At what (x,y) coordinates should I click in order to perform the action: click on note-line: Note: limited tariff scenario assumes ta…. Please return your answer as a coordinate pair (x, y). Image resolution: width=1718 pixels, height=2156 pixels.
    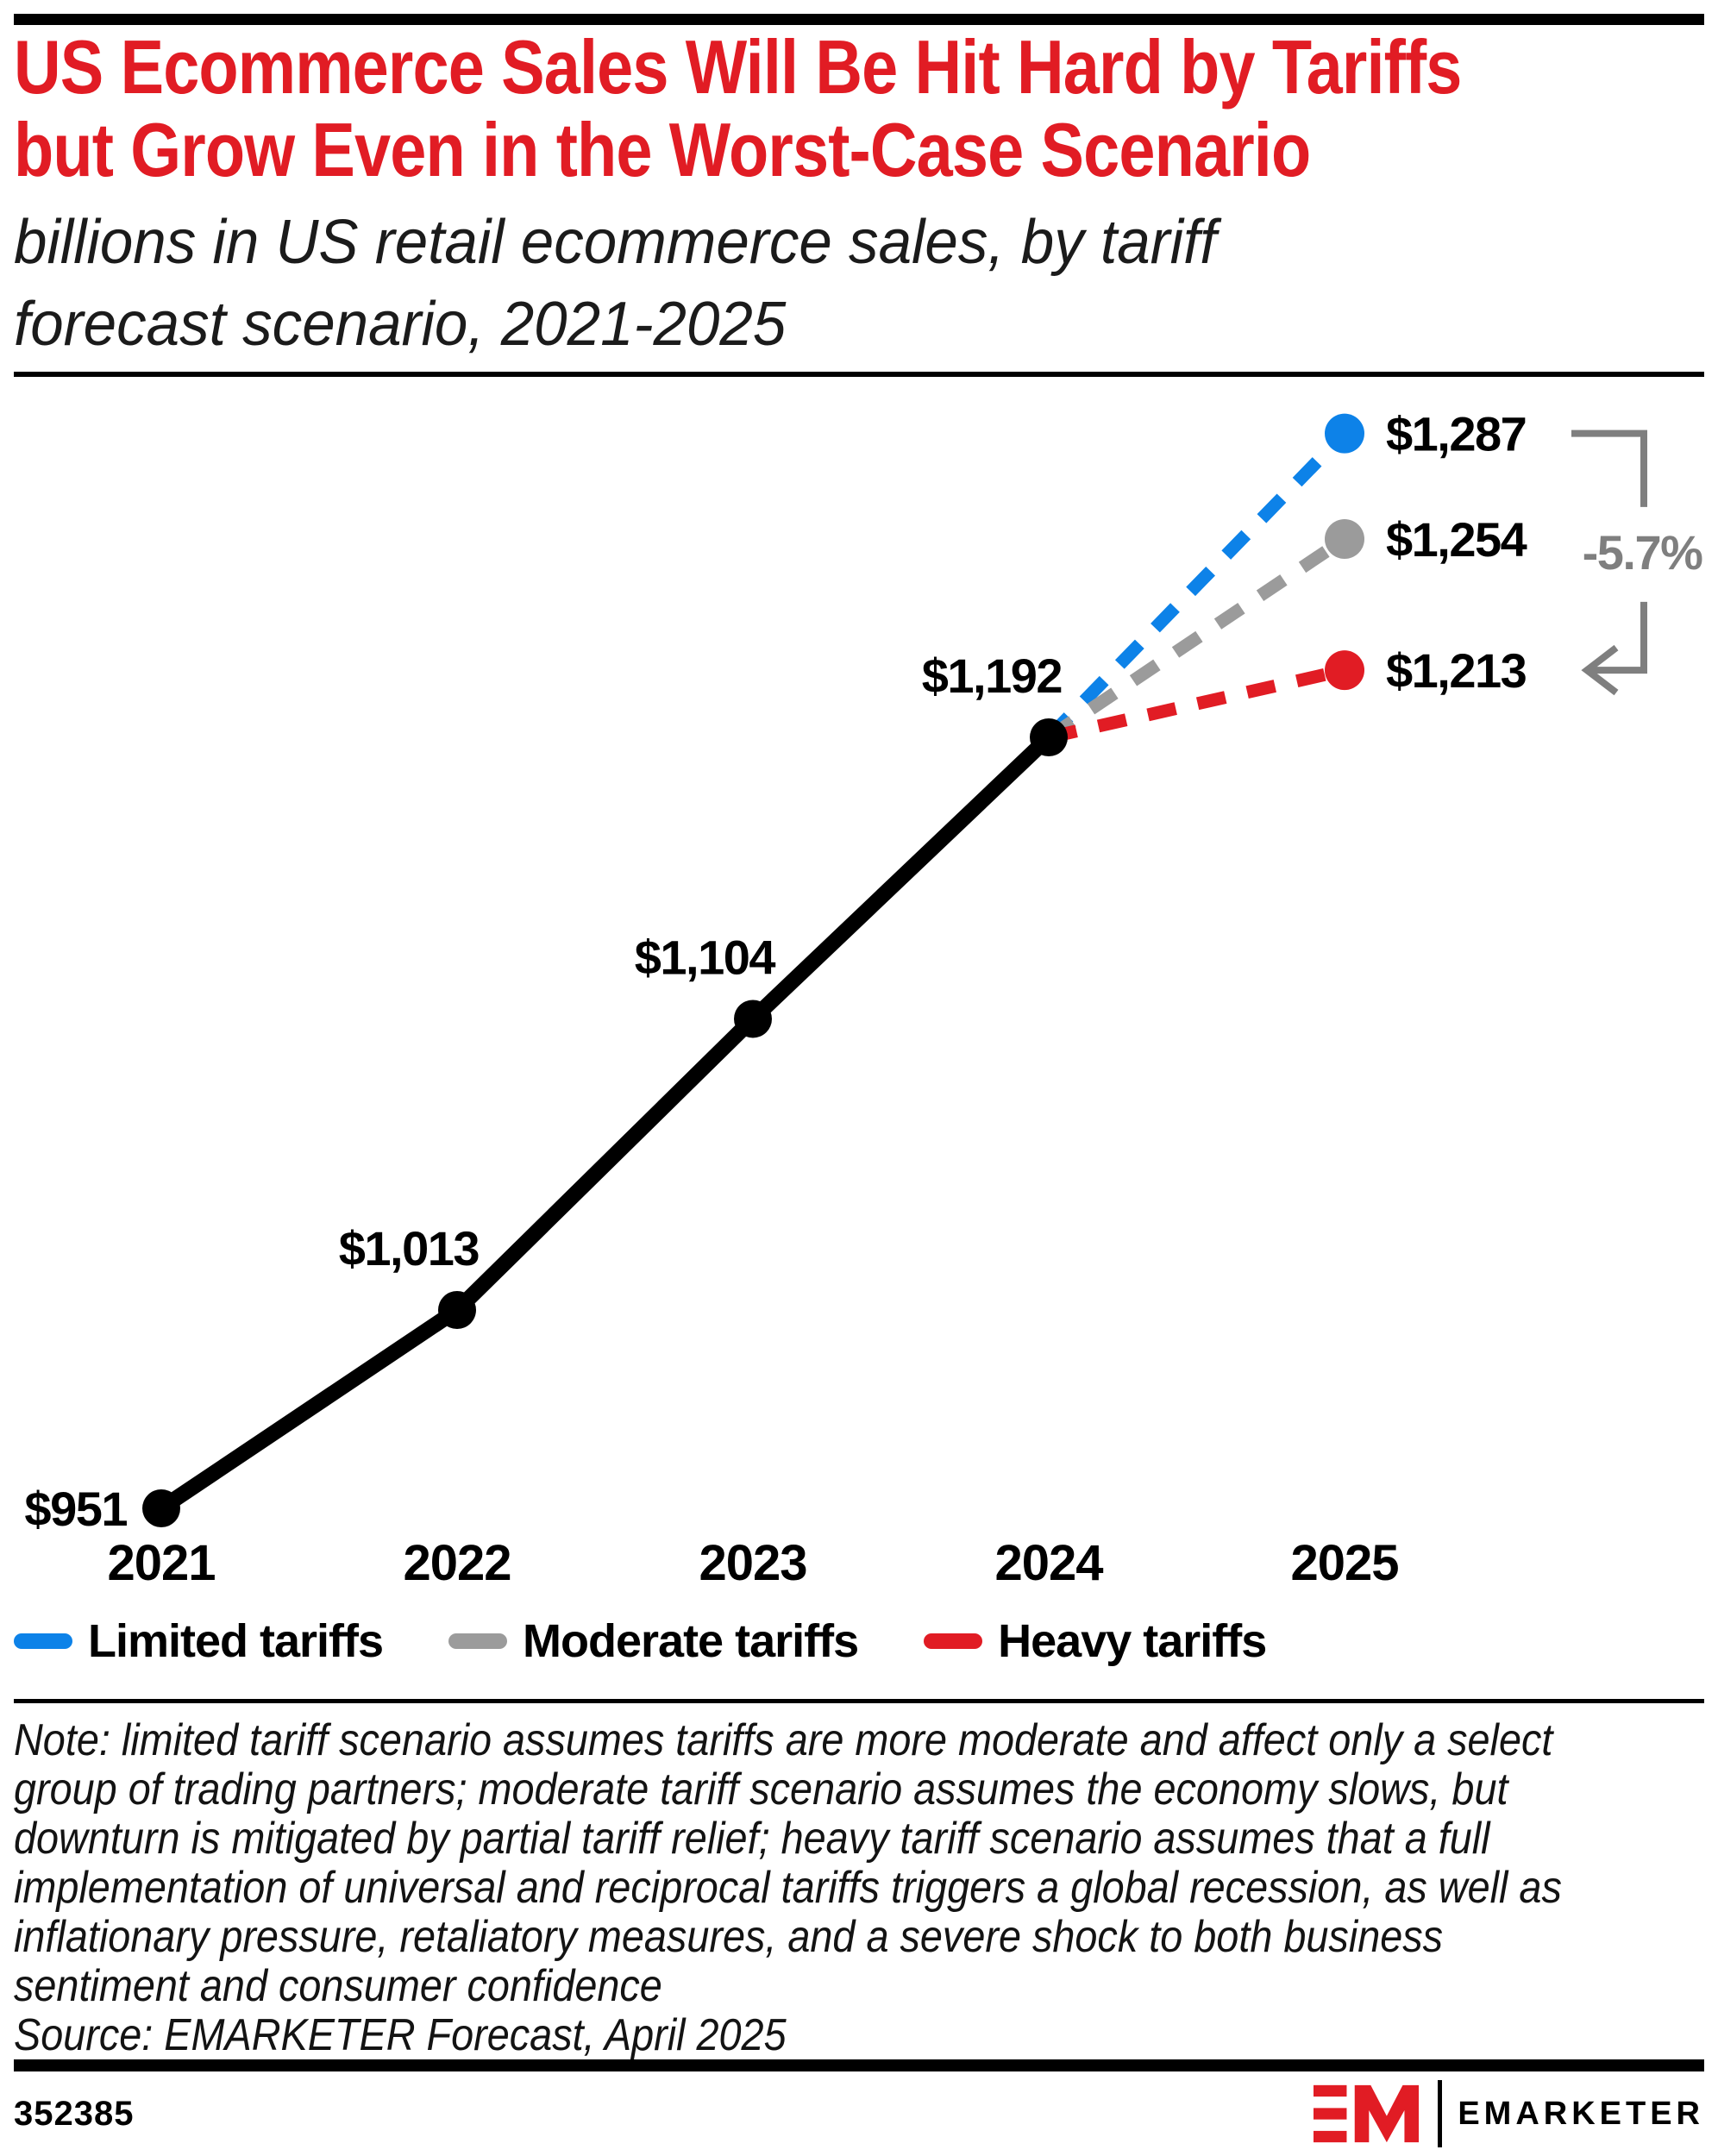
    Looking at the image, I should click on (783, 1740).